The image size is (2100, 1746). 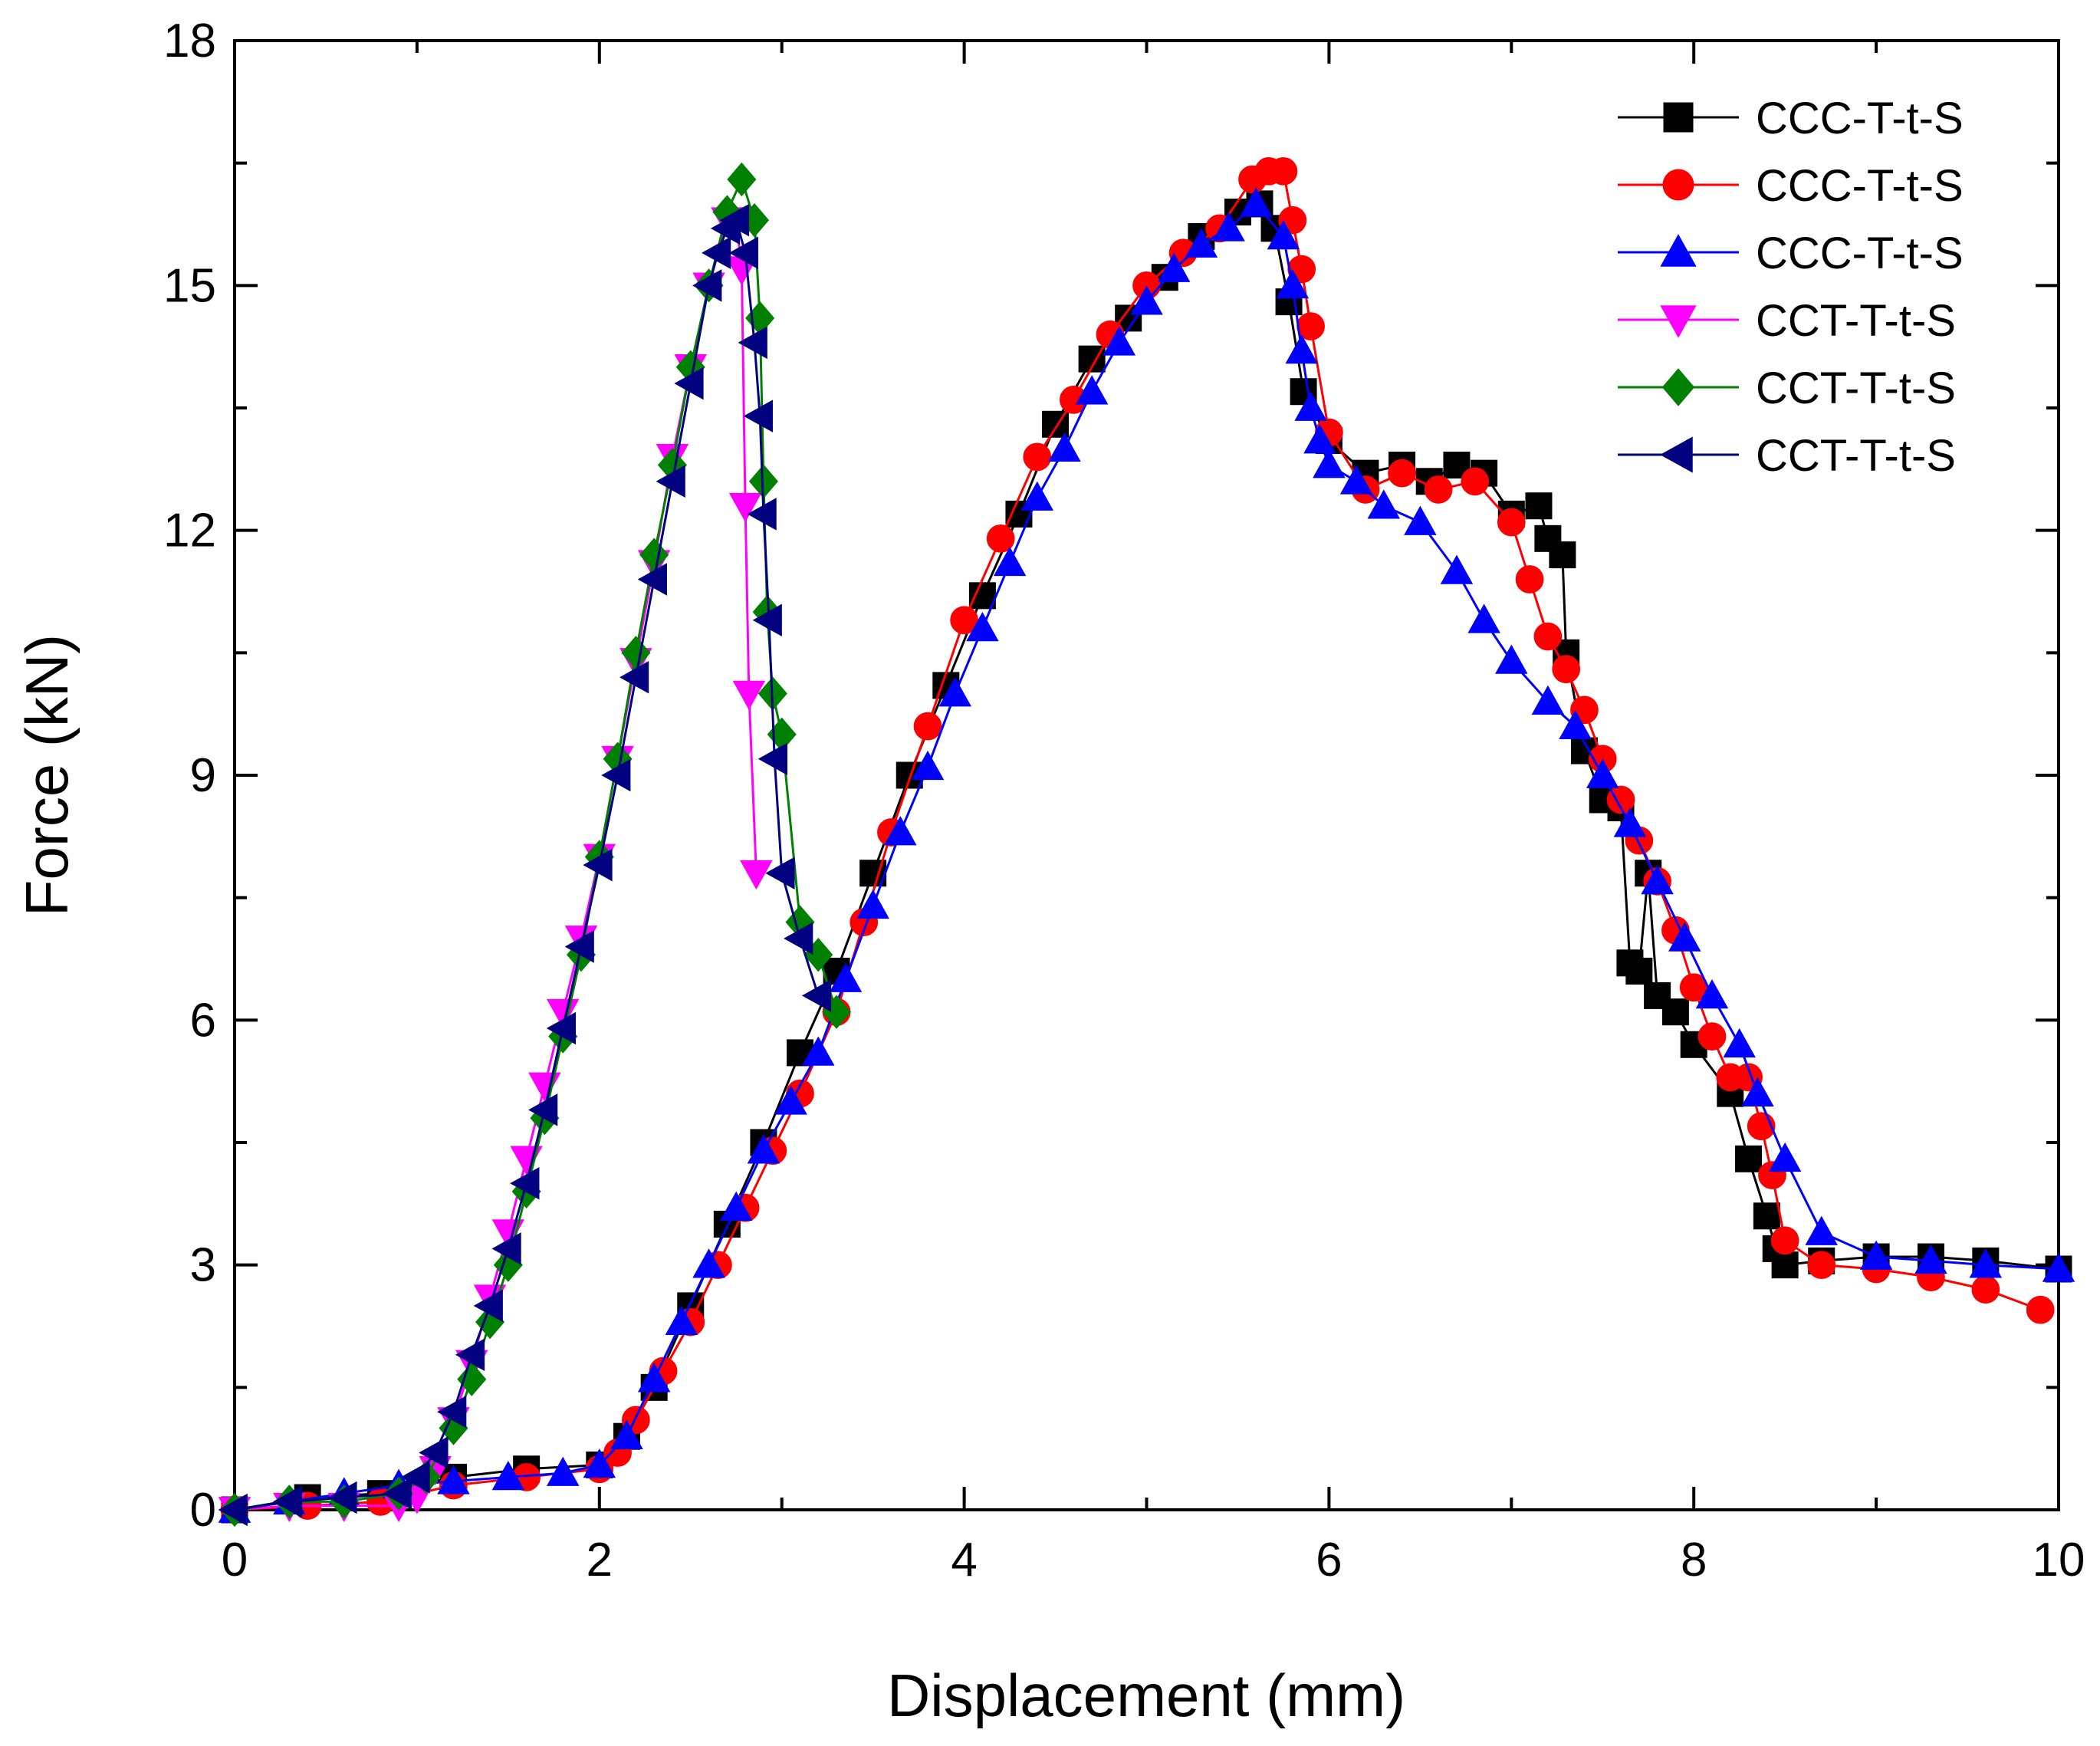 I want to click on legend-item: CCT-T-t-S, so click(x=1787, y=388).